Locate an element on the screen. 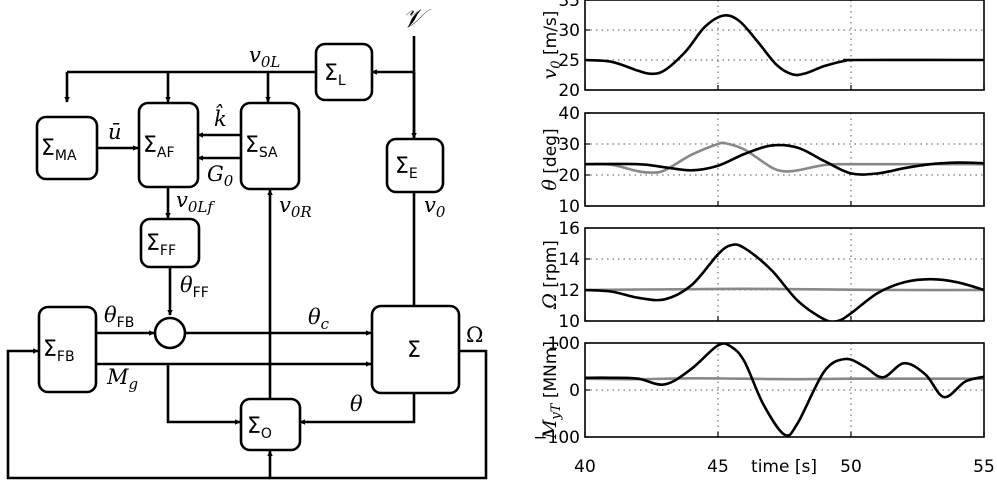 This screenshot has width=997, height=484. y-axis-label: MyT [MNm] is located at coordinates (551, 390).